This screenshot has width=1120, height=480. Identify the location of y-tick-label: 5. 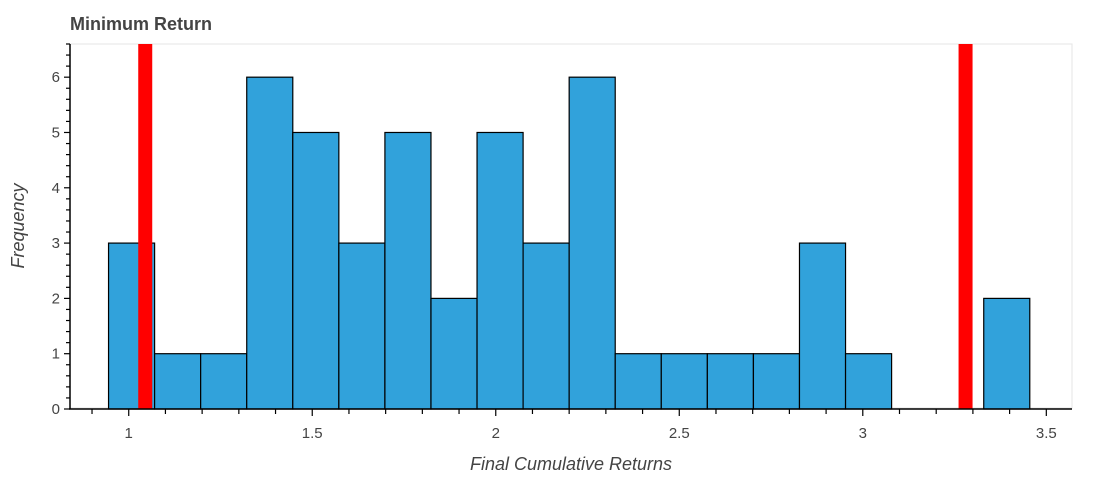
(56, 132).